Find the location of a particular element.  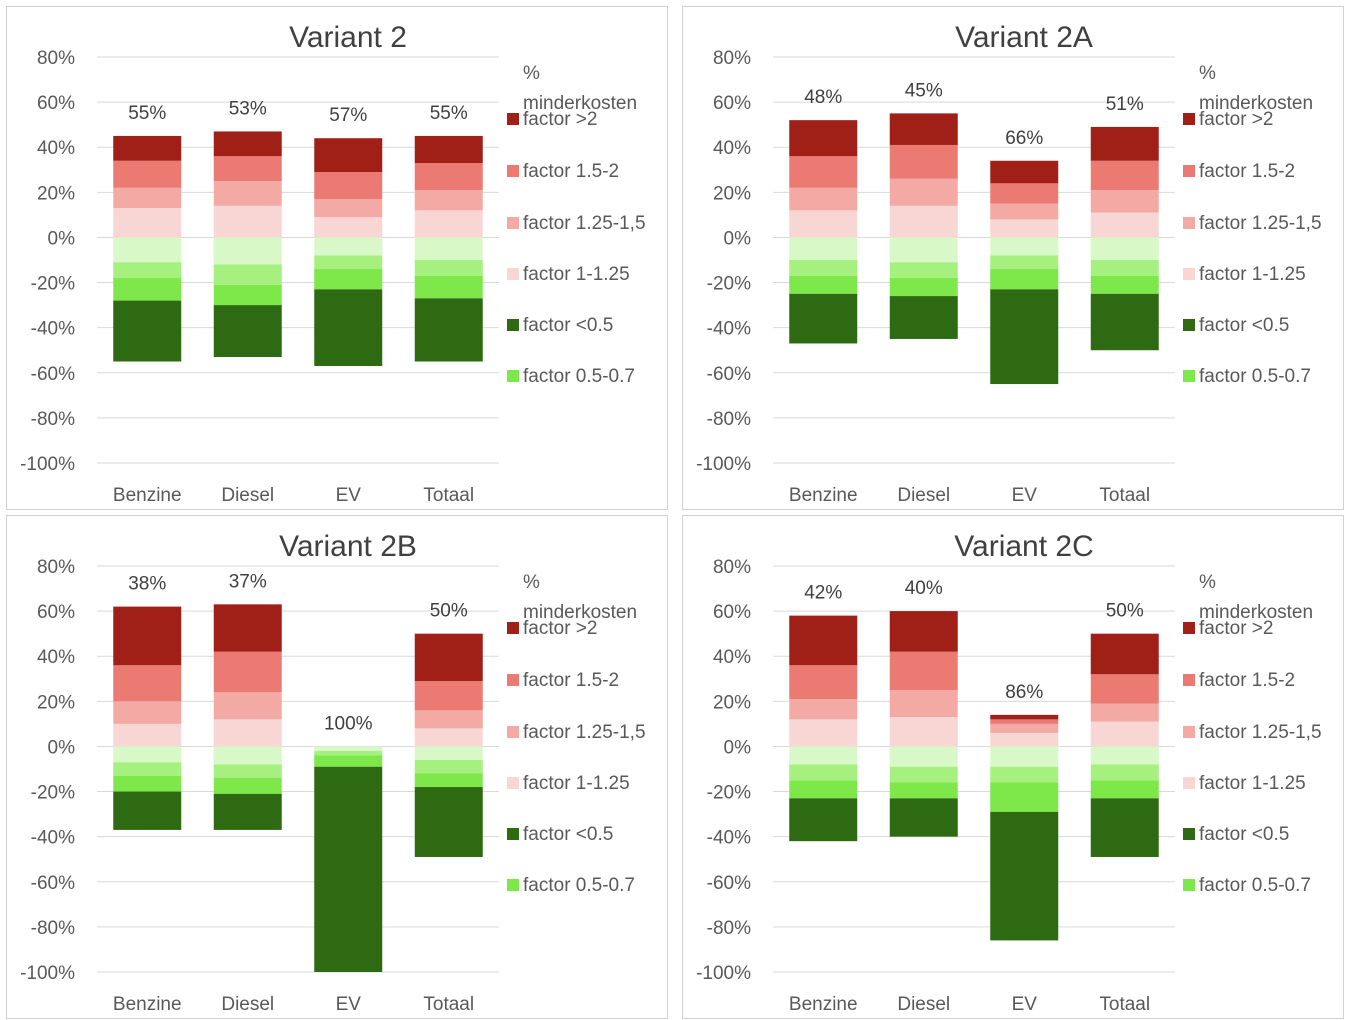

legend-title: % is located at coordinates (531, 582).